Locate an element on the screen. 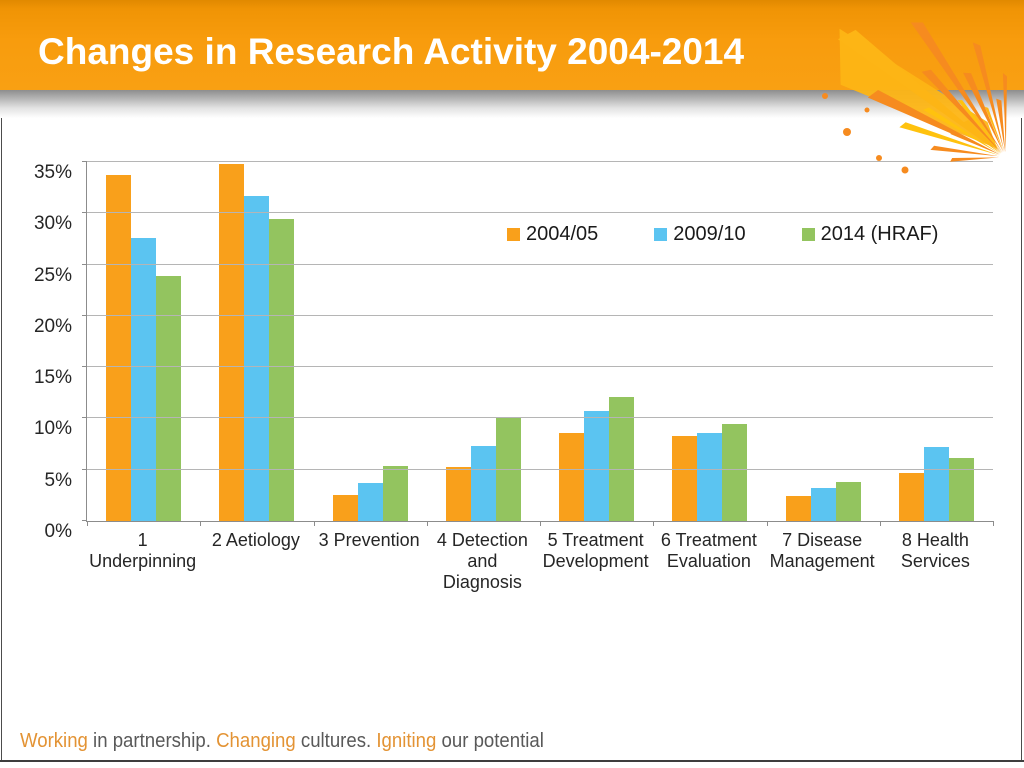  x-axis-category-label-line: Underpinning is located at coordinates (143, 561).